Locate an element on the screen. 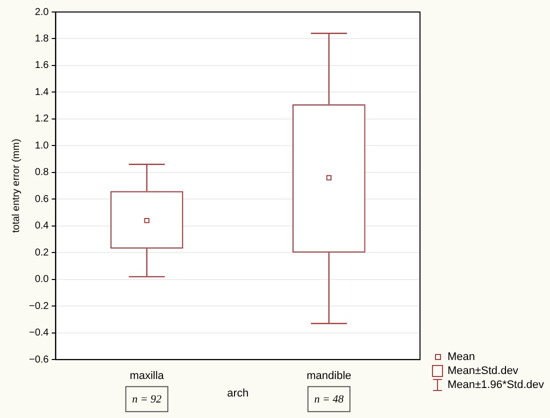  text: Mean±Std.dev is located at coordinates (482, 371).